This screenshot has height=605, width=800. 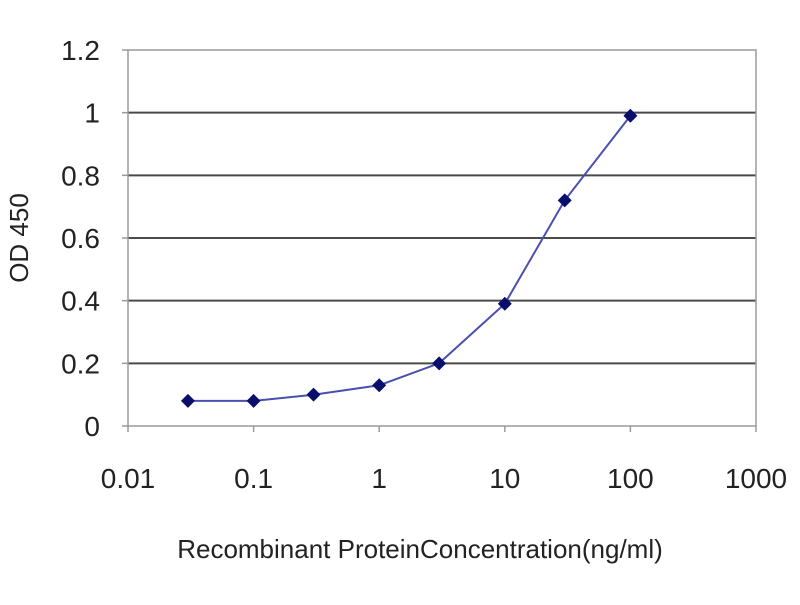 What do you see at coordinates (444, 460) in the screenshot?
I see `x-axis-ticks: 0.01 0.1 1 10 100 1000` at bounding box center [444, 460].